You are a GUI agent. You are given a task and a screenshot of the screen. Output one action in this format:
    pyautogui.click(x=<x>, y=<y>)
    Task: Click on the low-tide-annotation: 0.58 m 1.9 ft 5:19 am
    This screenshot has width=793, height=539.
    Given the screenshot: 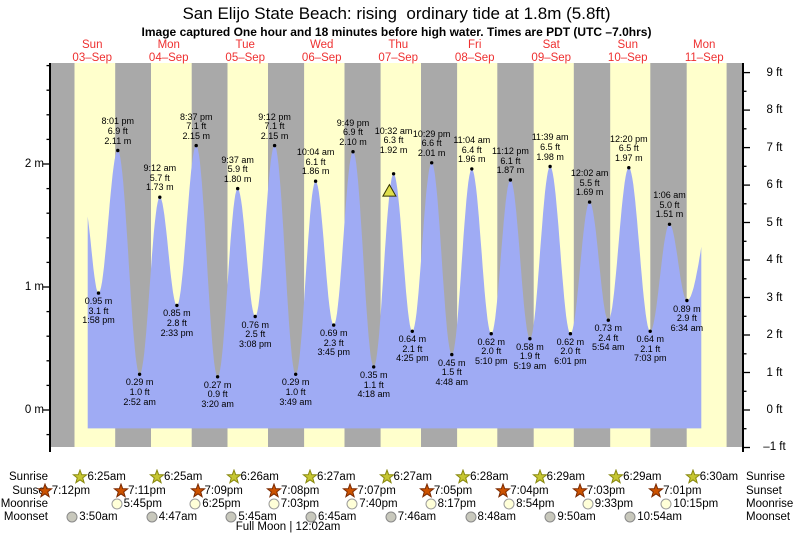 What is the action you would take?
    pyautogui.click(x=530, y=357)
    